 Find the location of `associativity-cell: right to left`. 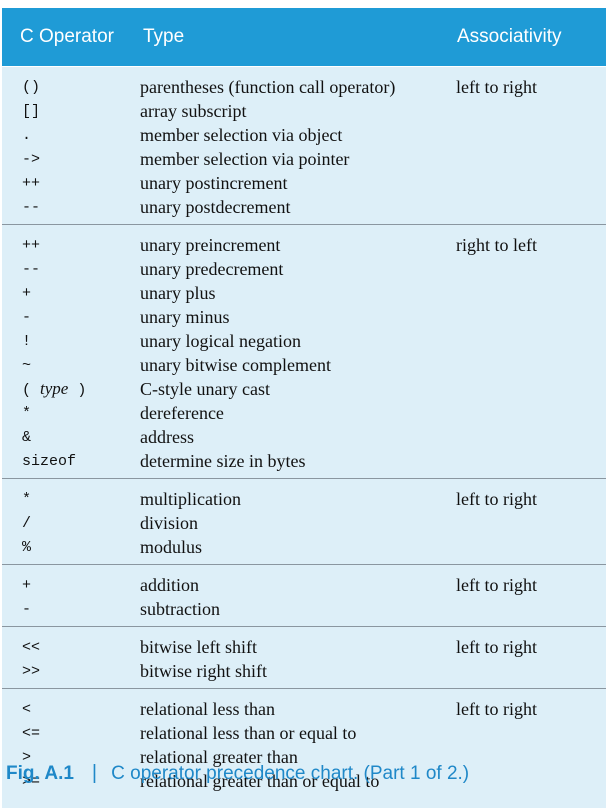

associativity-cell: right to left is located at coordinates (496, 244).